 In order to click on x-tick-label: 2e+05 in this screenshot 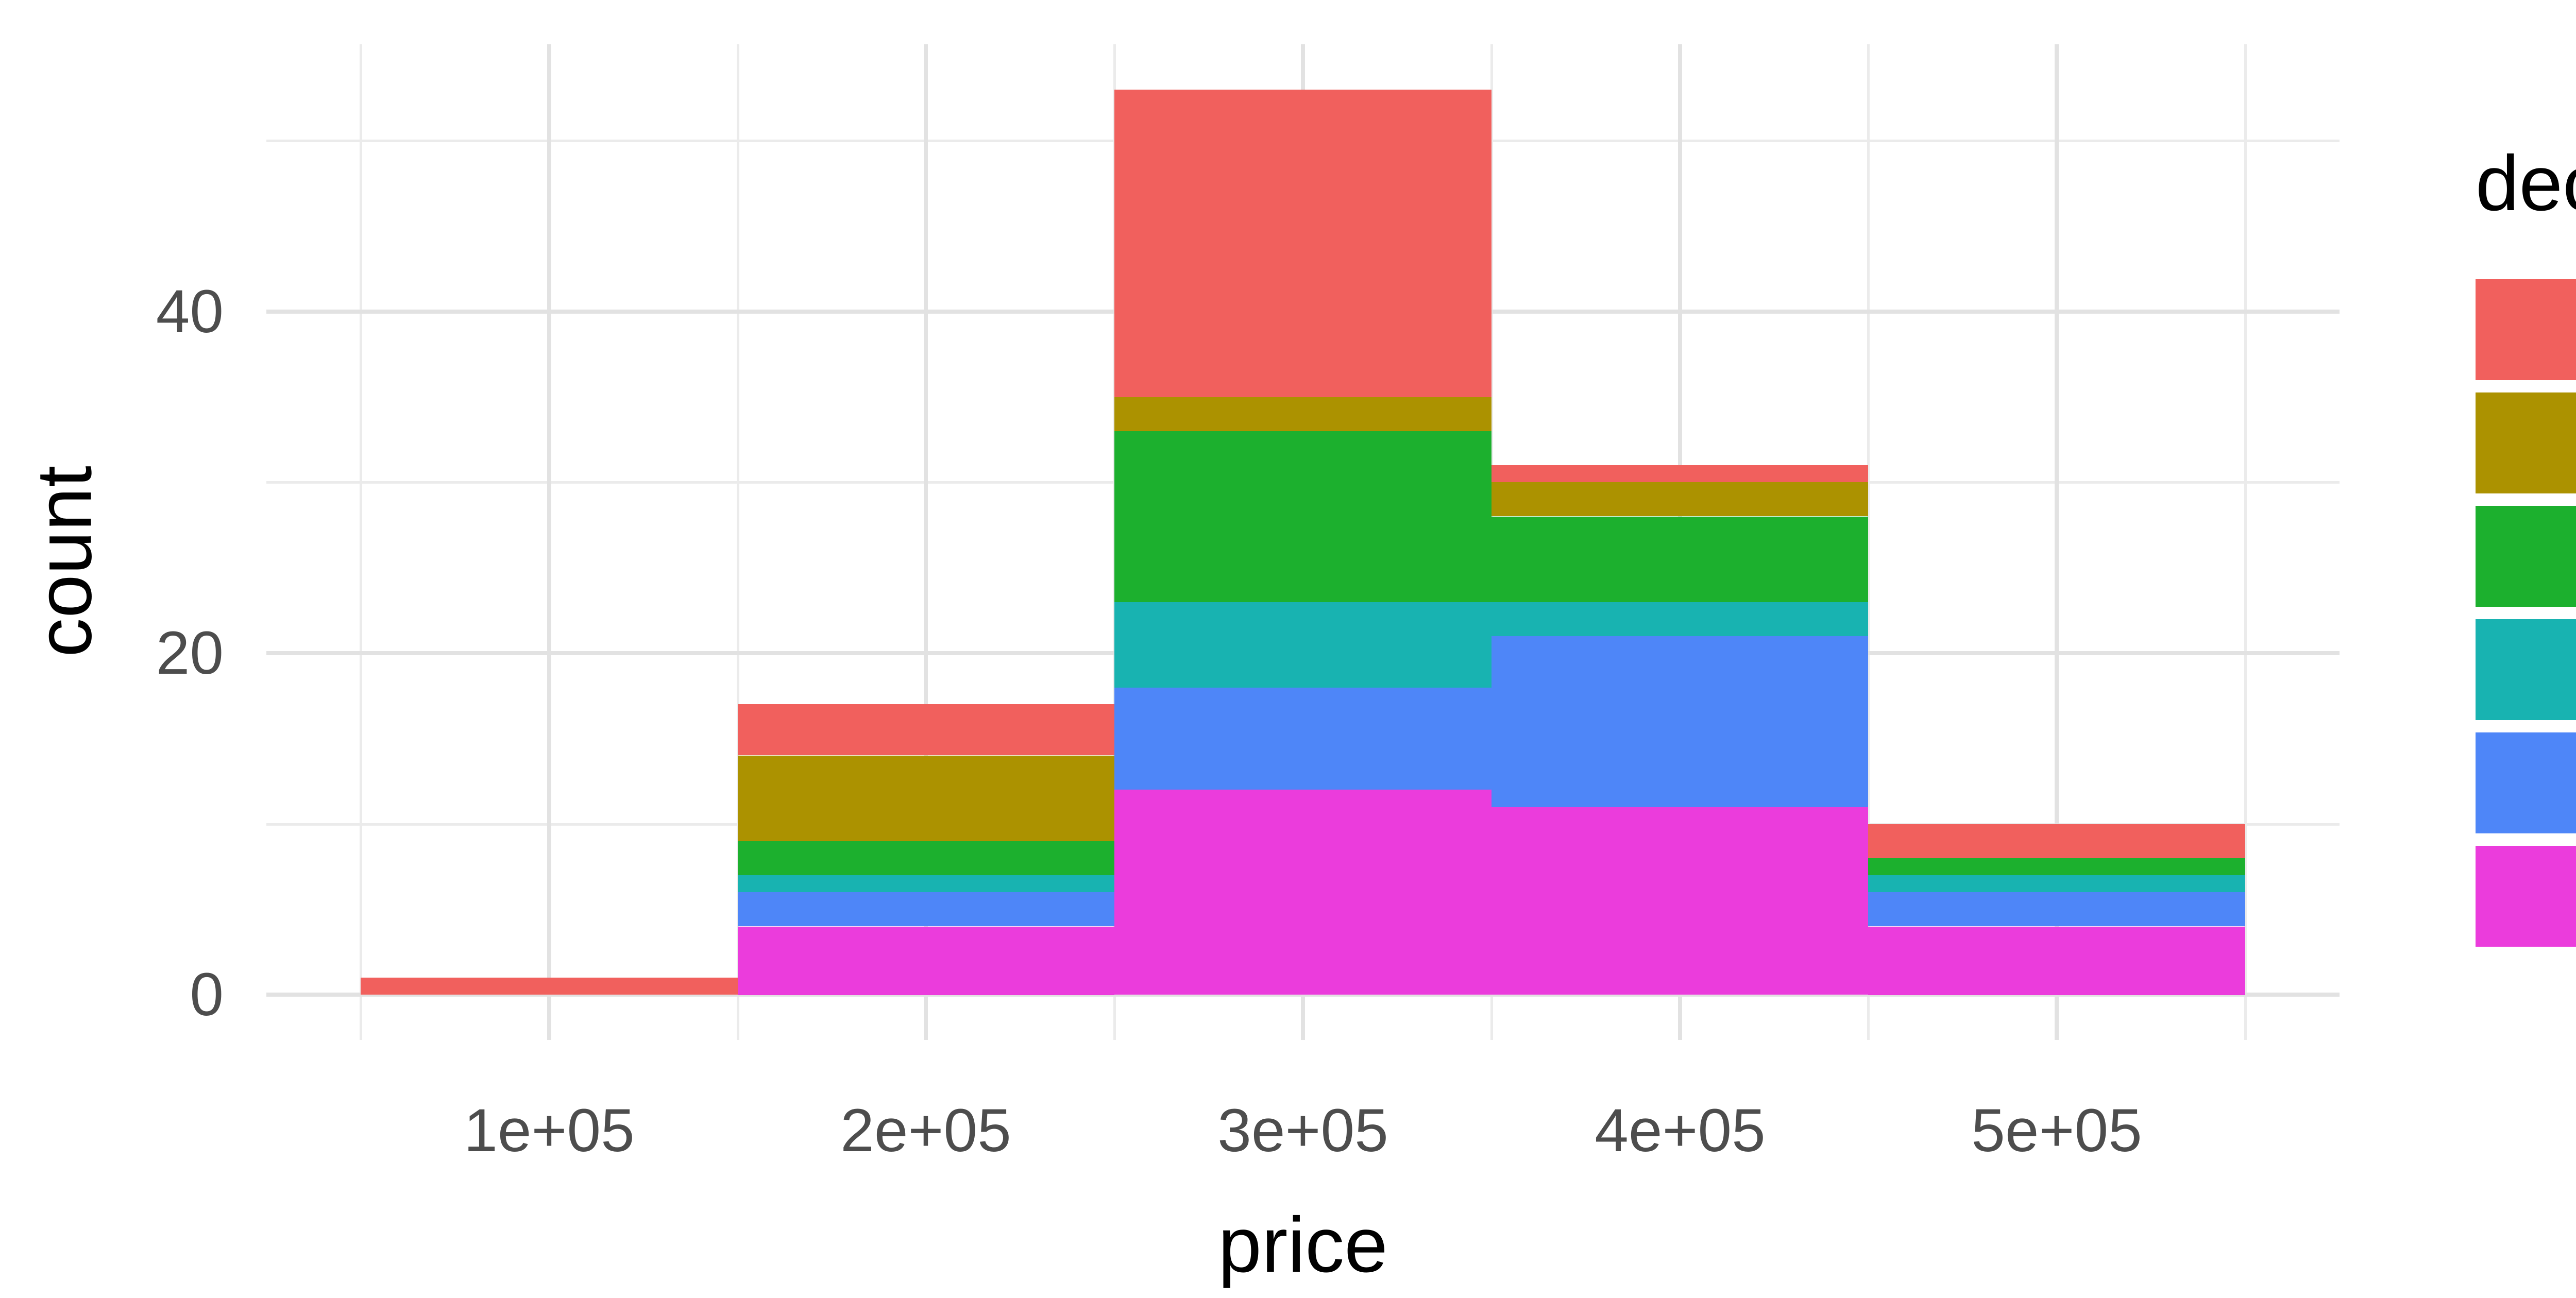, I will do `click(925, 1131)`.